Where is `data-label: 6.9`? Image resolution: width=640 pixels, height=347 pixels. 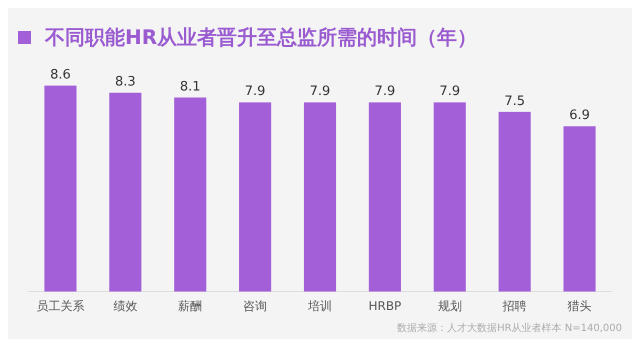
data-label: 6.9 is located at coordinates (579, 116).